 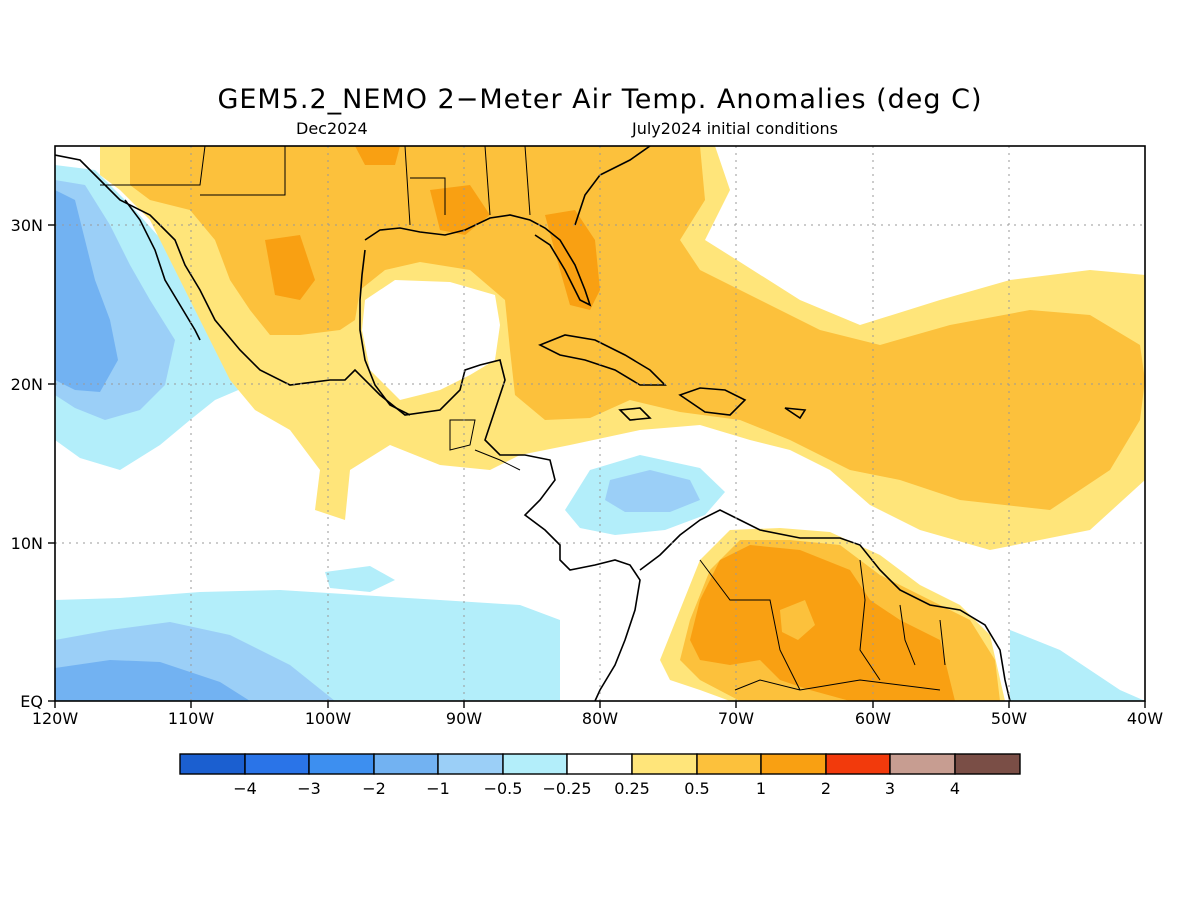 I want to click on colorbar-label: −1, so click(x=438, y=788).